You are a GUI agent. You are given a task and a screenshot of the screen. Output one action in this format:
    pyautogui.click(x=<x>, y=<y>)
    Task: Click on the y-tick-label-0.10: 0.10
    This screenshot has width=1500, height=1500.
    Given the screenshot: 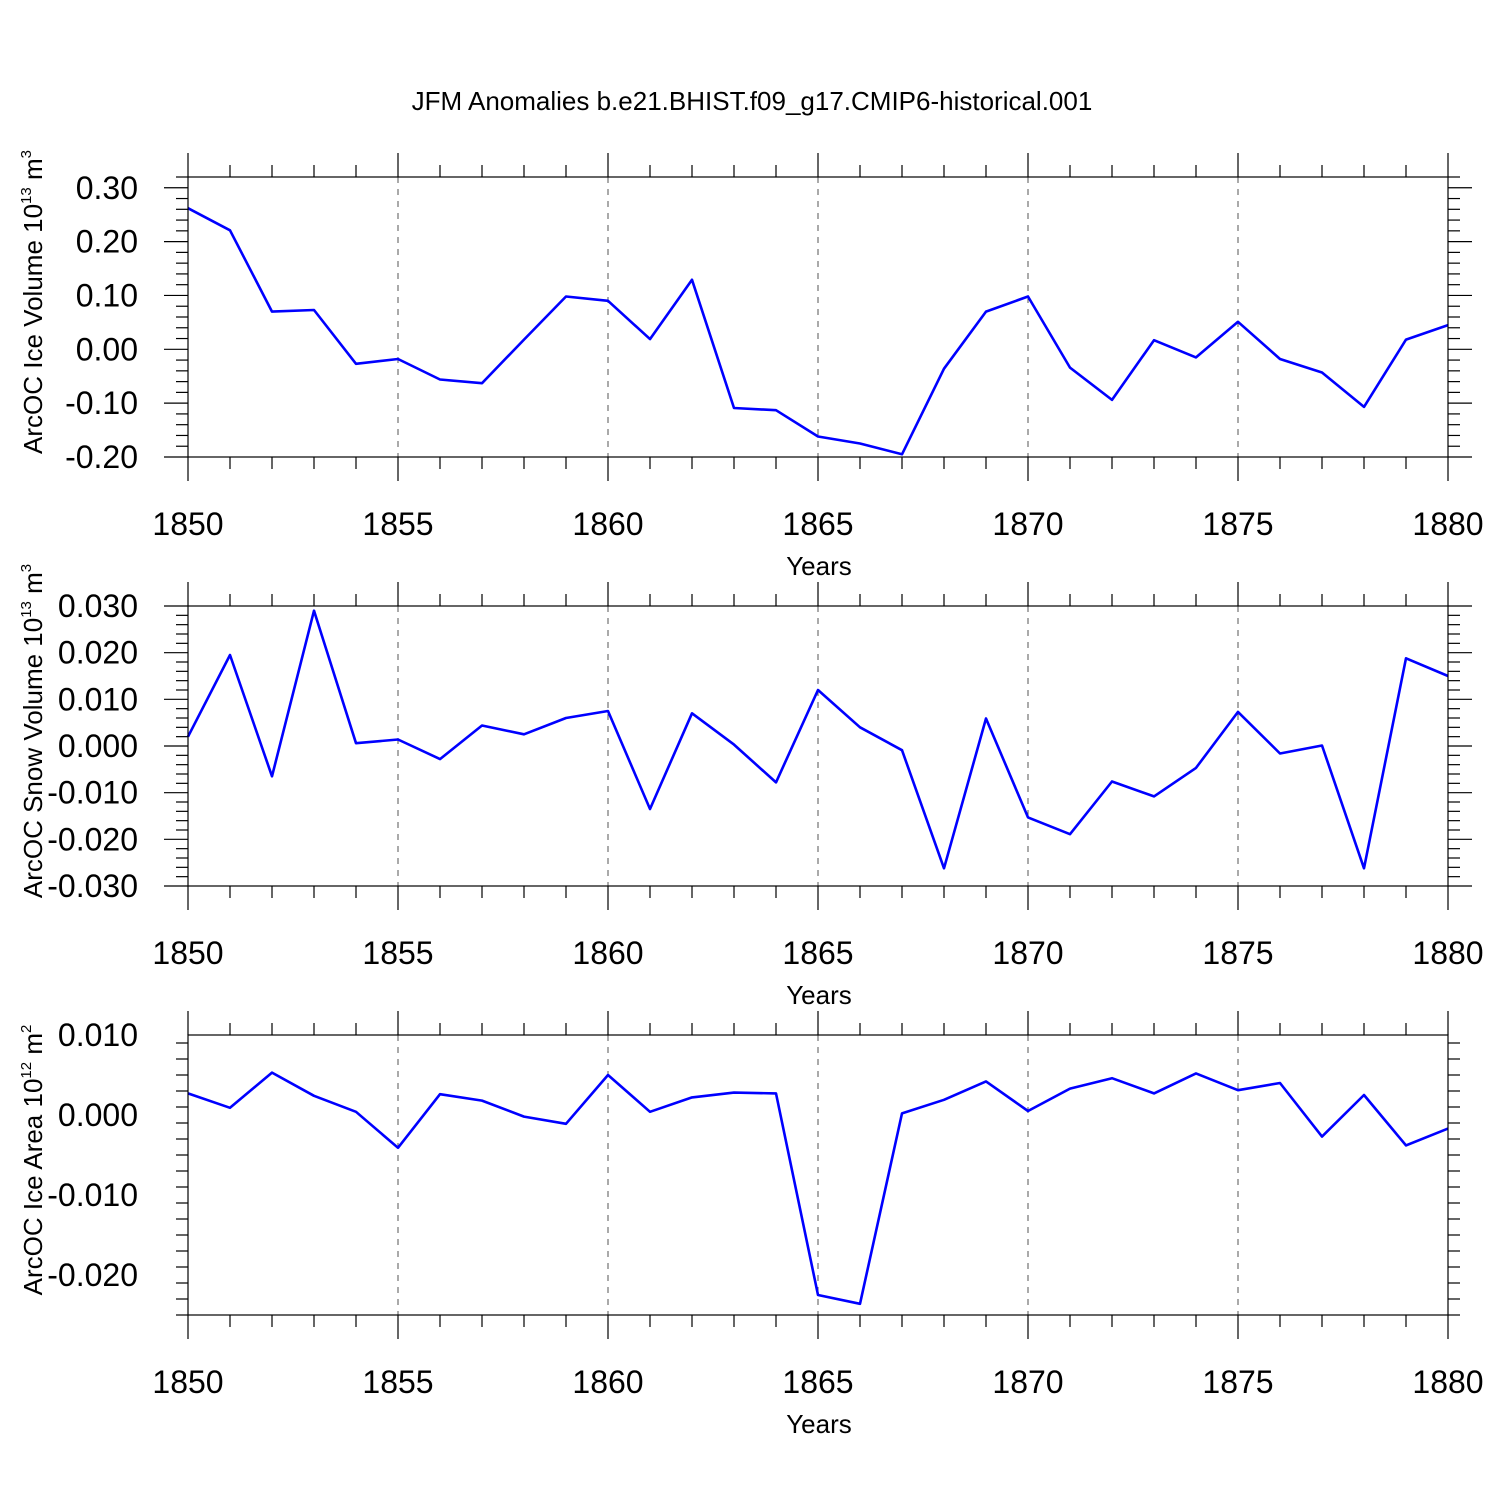 What is the action you would take?
    pyautogui.click(x=107, y=295)
    